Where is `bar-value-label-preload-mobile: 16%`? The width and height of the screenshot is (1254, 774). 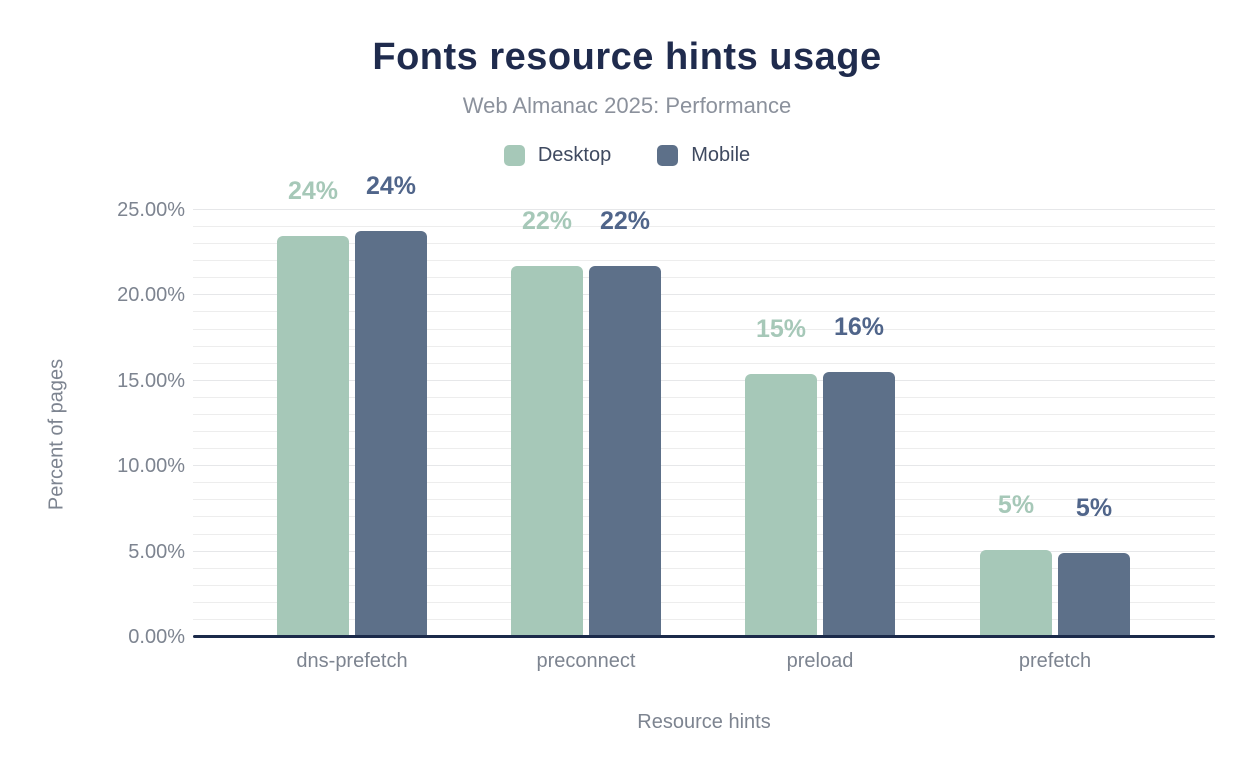
bar-value-label-preload-mobile: 16% is located at coordinates (859, 327).